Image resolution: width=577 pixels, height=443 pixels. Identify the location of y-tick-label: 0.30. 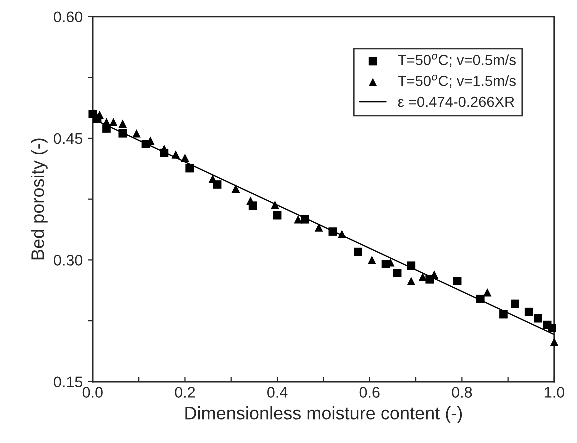
(68, 260).